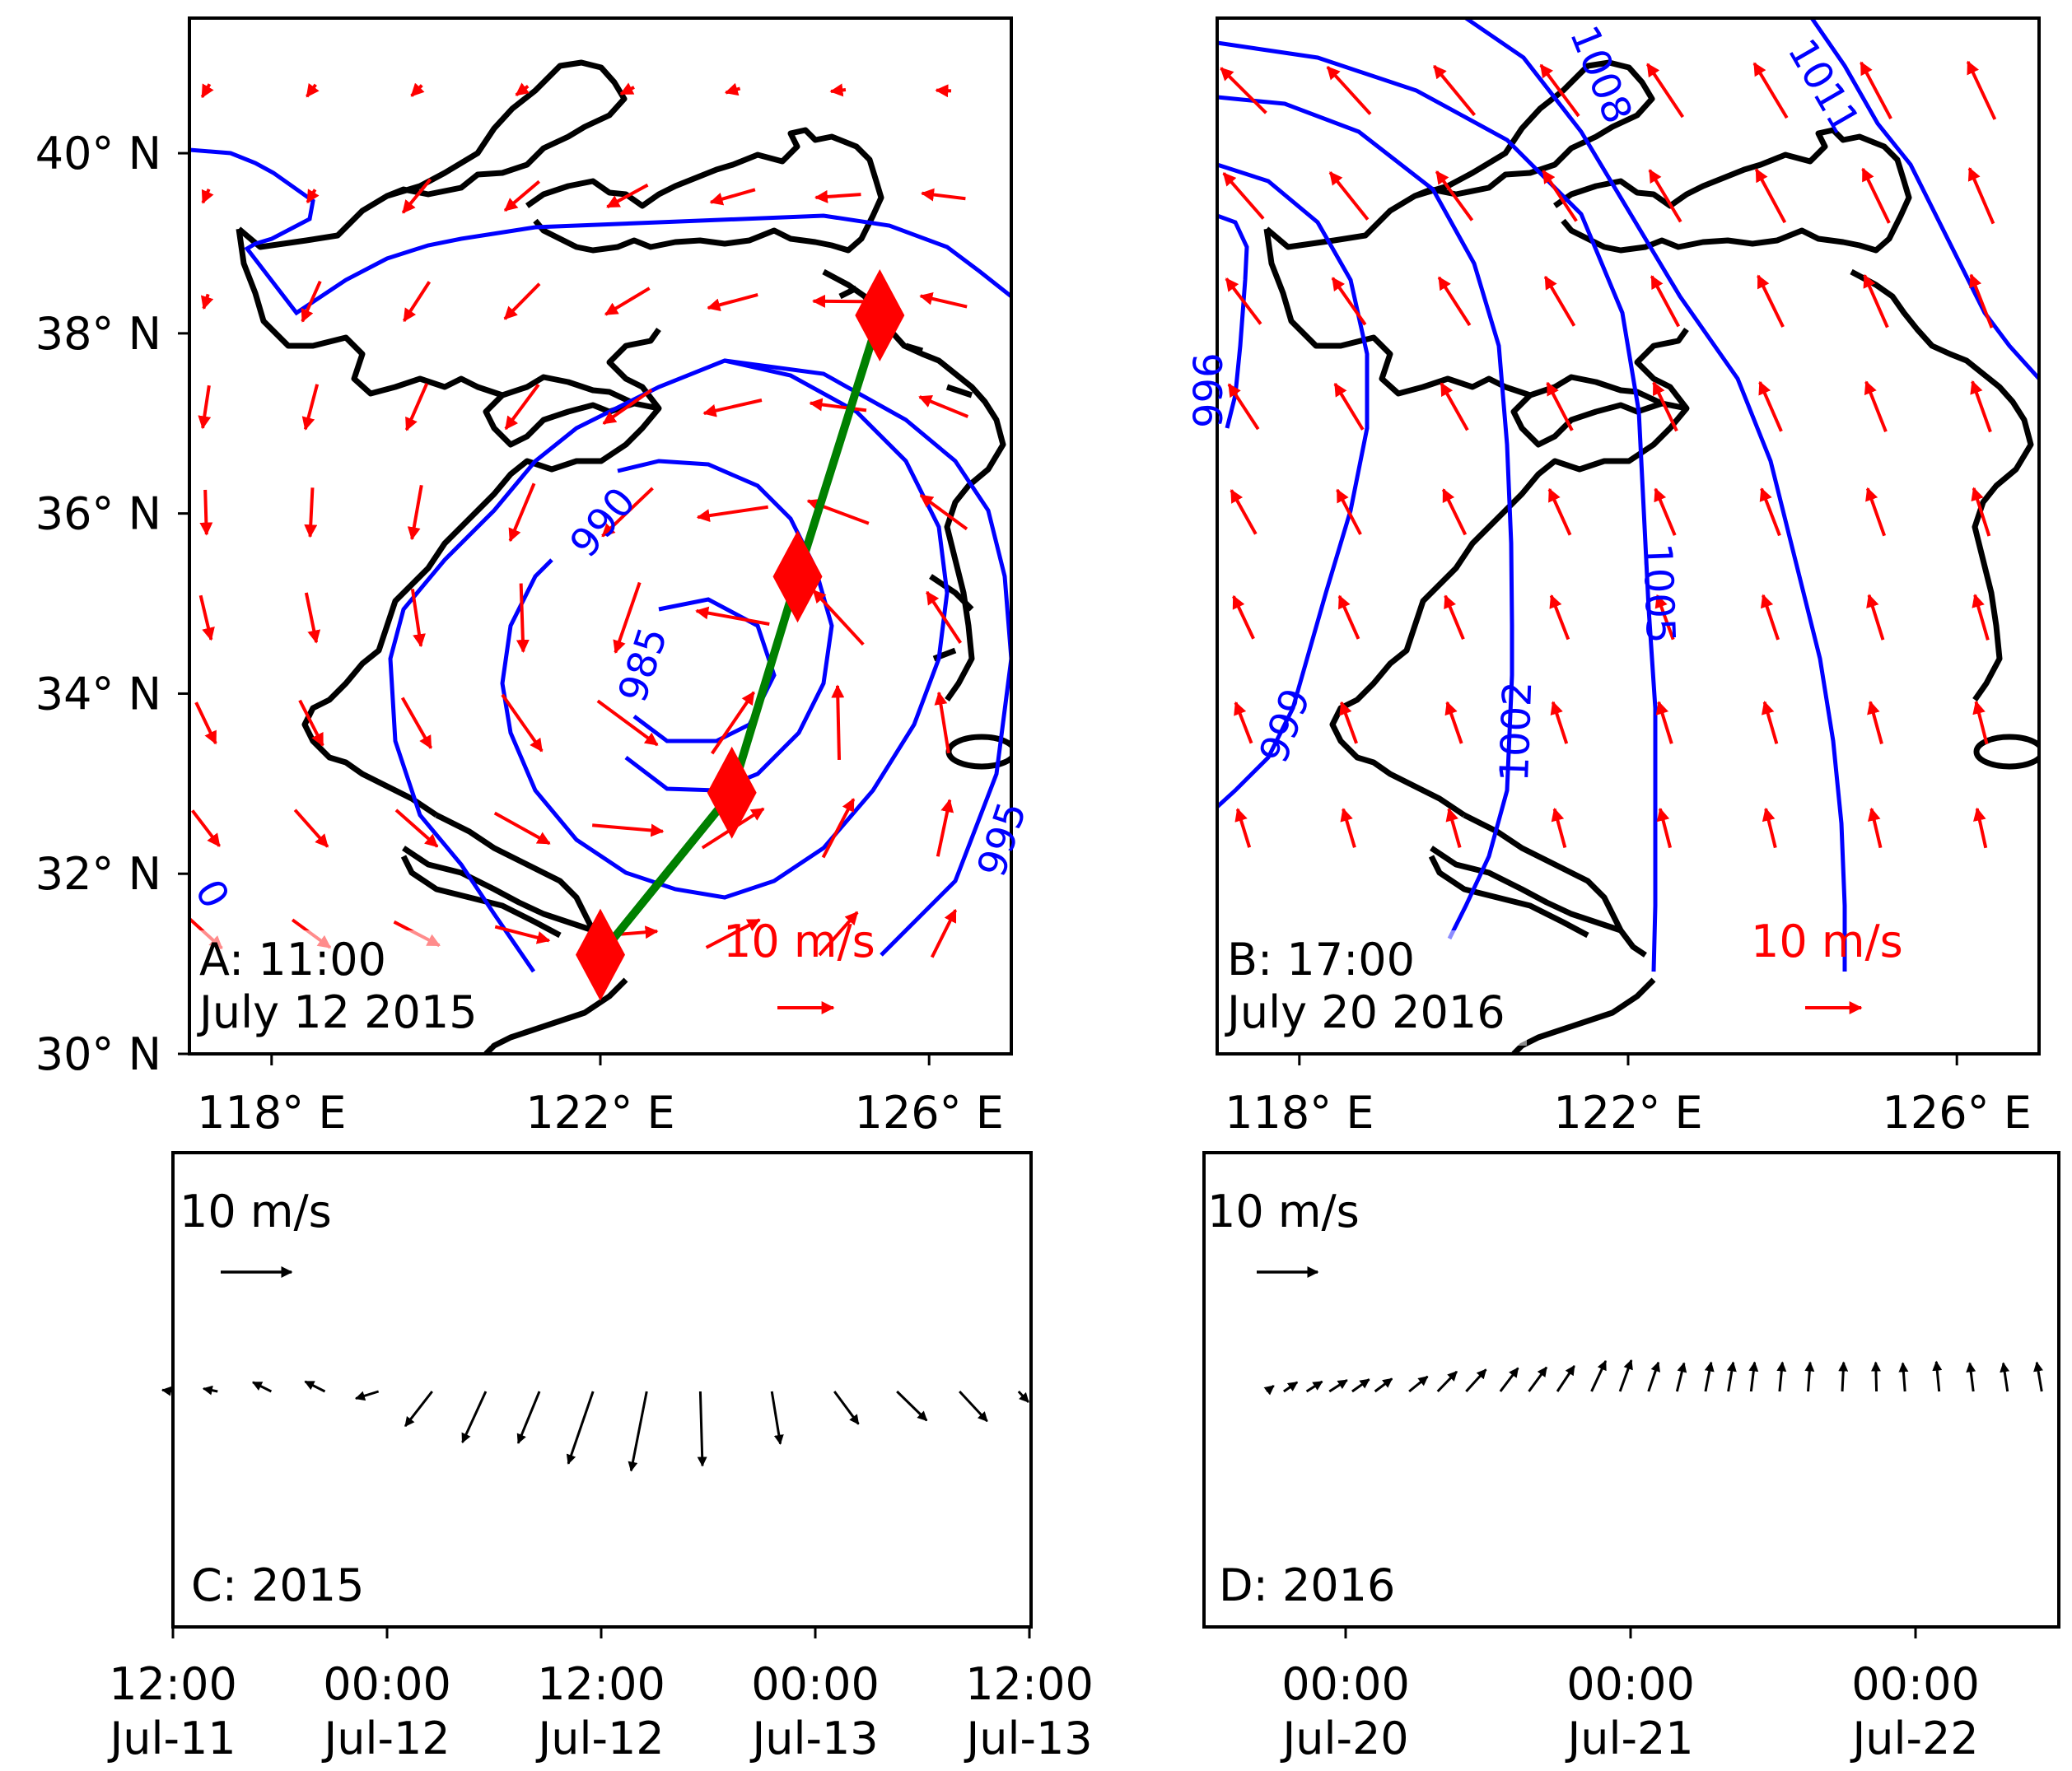  Describe the element at coordinates (1209, 390) in the screenshot. I see `contour-label-996: 996` at that location.